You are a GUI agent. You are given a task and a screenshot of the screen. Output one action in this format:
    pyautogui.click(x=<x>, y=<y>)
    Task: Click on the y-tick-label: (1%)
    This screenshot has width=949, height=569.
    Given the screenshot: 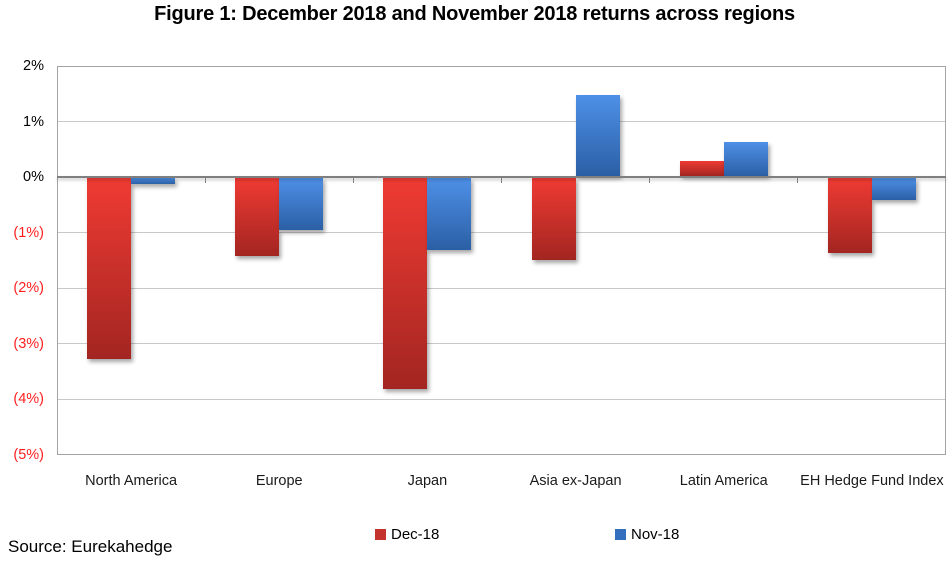 What is the action you would take?
    pyautogui.click(x=28, y=232)
    